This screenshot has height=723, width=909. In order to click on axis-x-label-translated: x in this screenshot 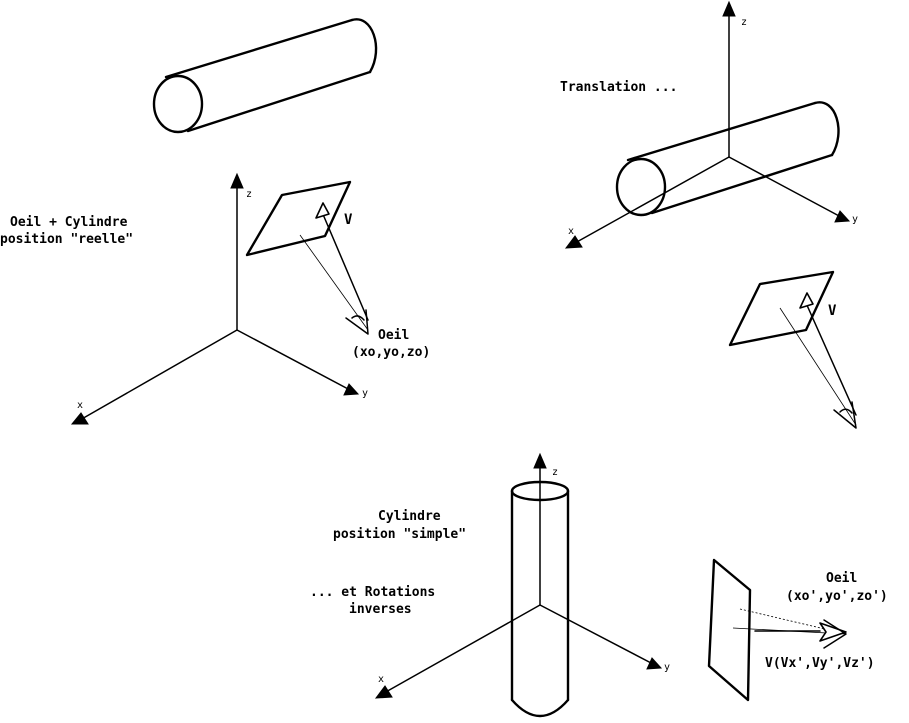, I will do `click(571, 231)`.